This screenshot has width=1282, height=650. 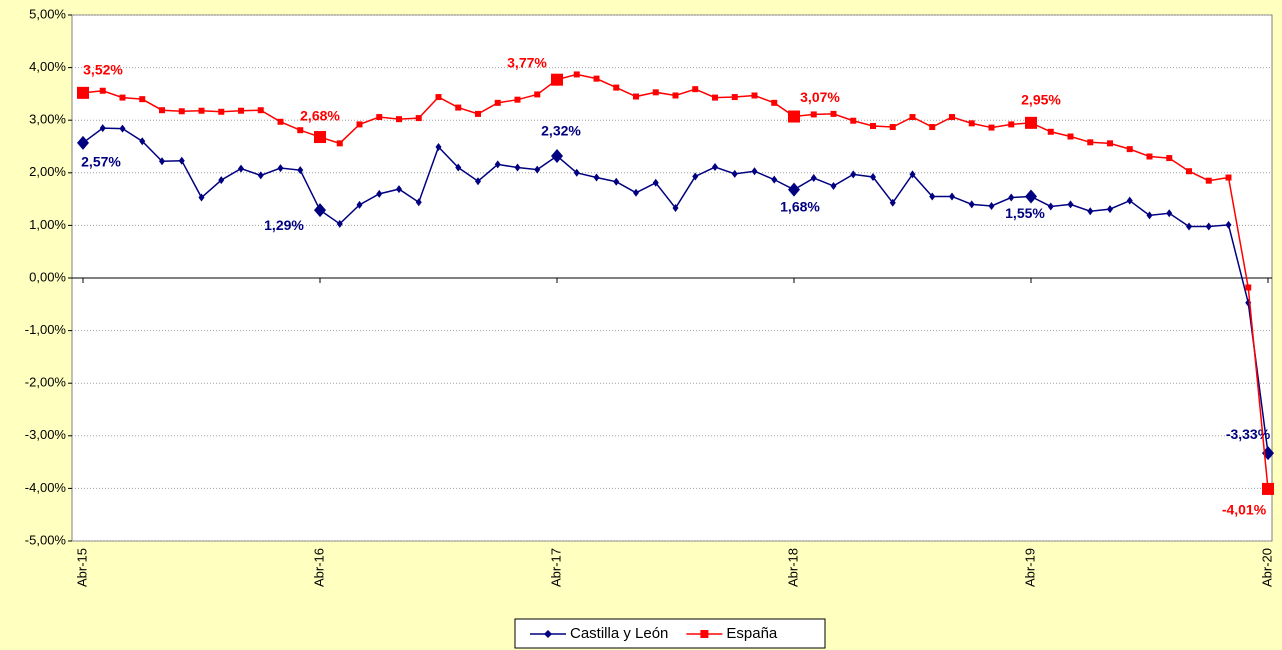 I want to click on data-label: 2,32%, so click(x=561, y=131).